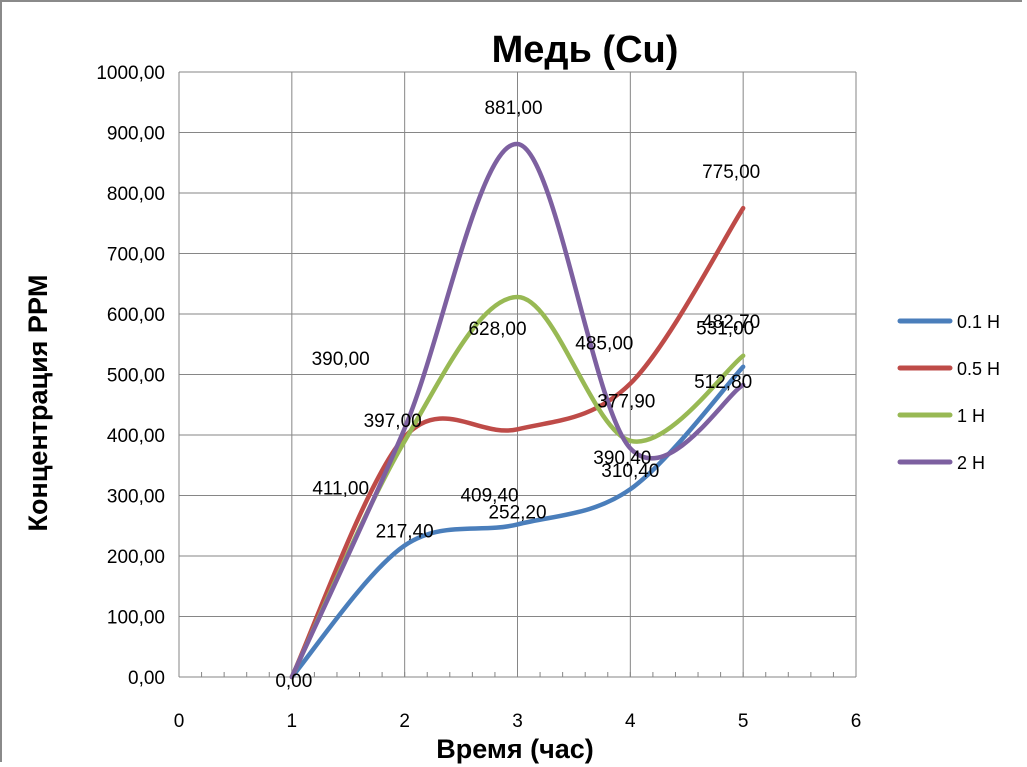  Describe the element at coordinates (293, 681) in the screenshot. I see `data-label: 0,00` at that location.